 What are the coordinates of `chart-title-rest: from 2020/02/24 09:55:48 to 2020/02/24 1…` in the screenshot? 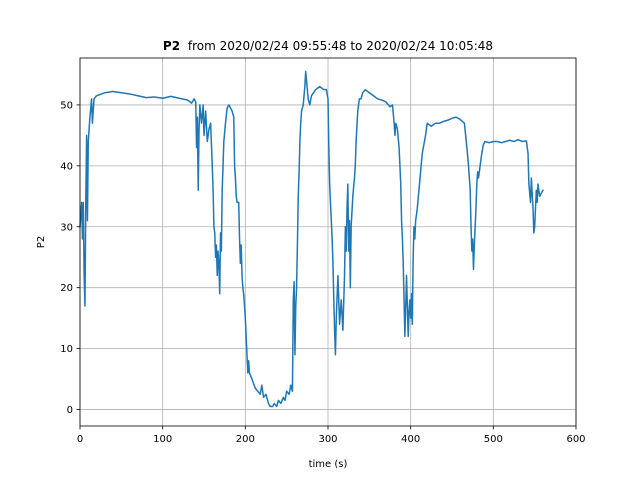 It's located at (340, 46).